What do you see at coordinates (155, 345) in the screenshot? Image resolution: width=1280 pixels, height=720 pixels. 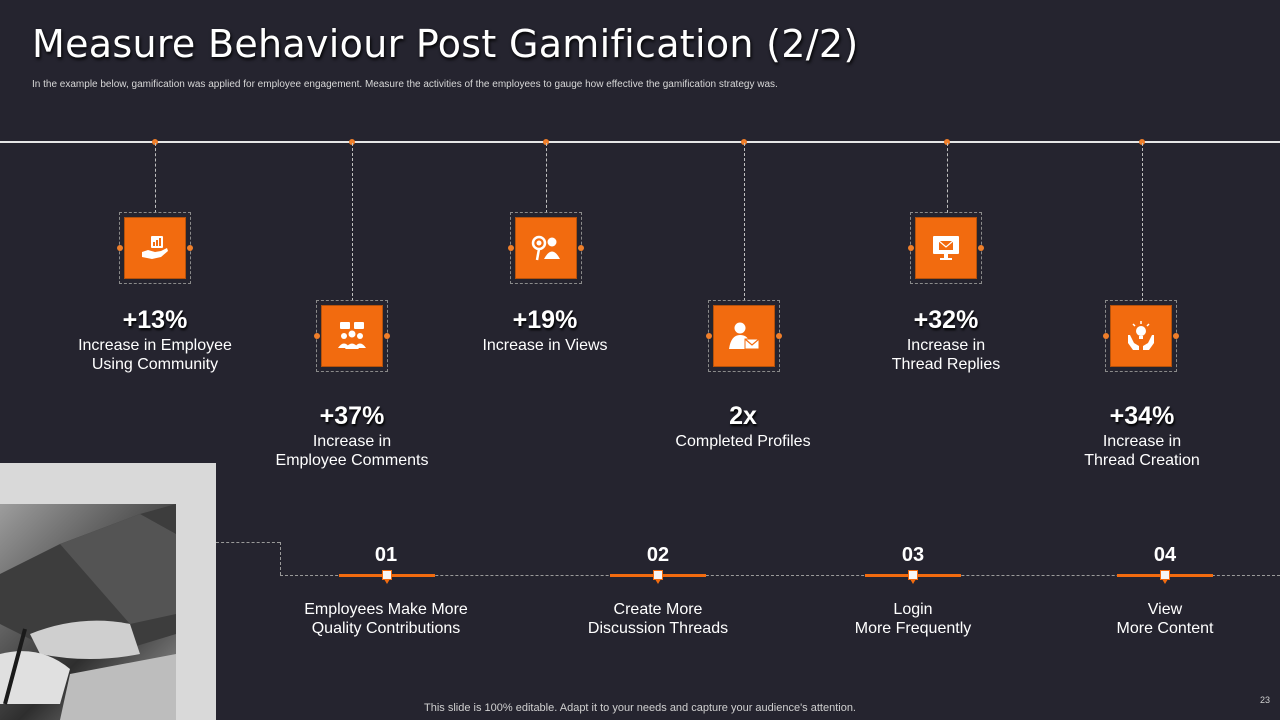 I see `stat-label: Increase in Employee` at bounding box center [155, 345].